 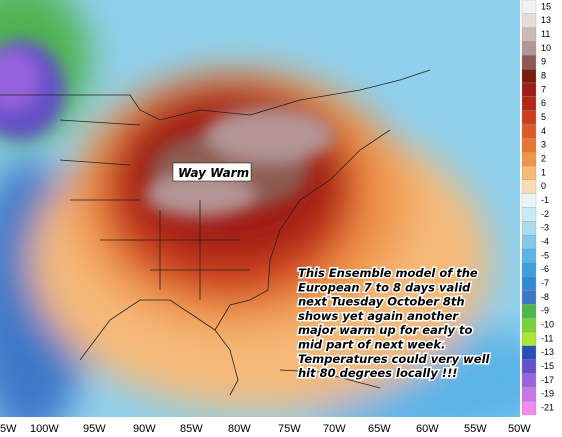 What do you see at coordinates (545, 255) in the screenshot?
I see `legend-label: -5` at bounding box center [545, 255].